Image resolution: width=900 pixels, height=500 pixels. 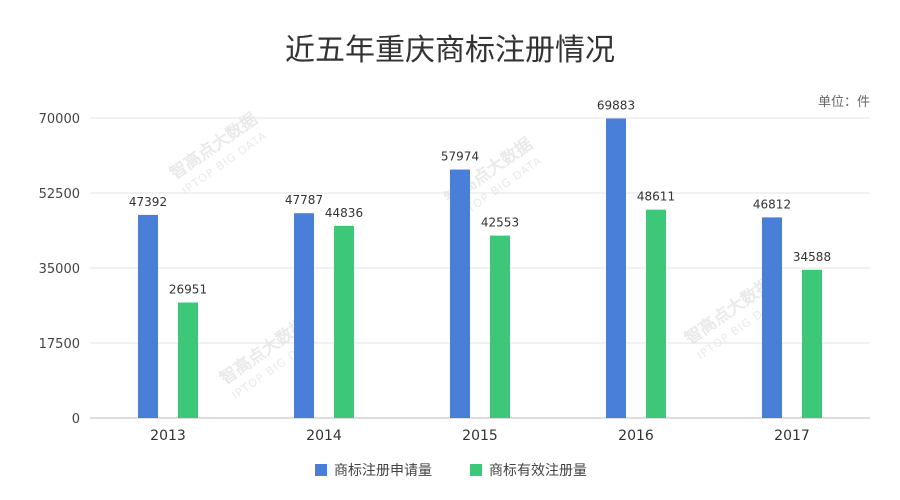 What do you see at coordinates (844, 102) in the screenshot?
I see `unit-label: 单位：件` at bounding box center [844, 102].